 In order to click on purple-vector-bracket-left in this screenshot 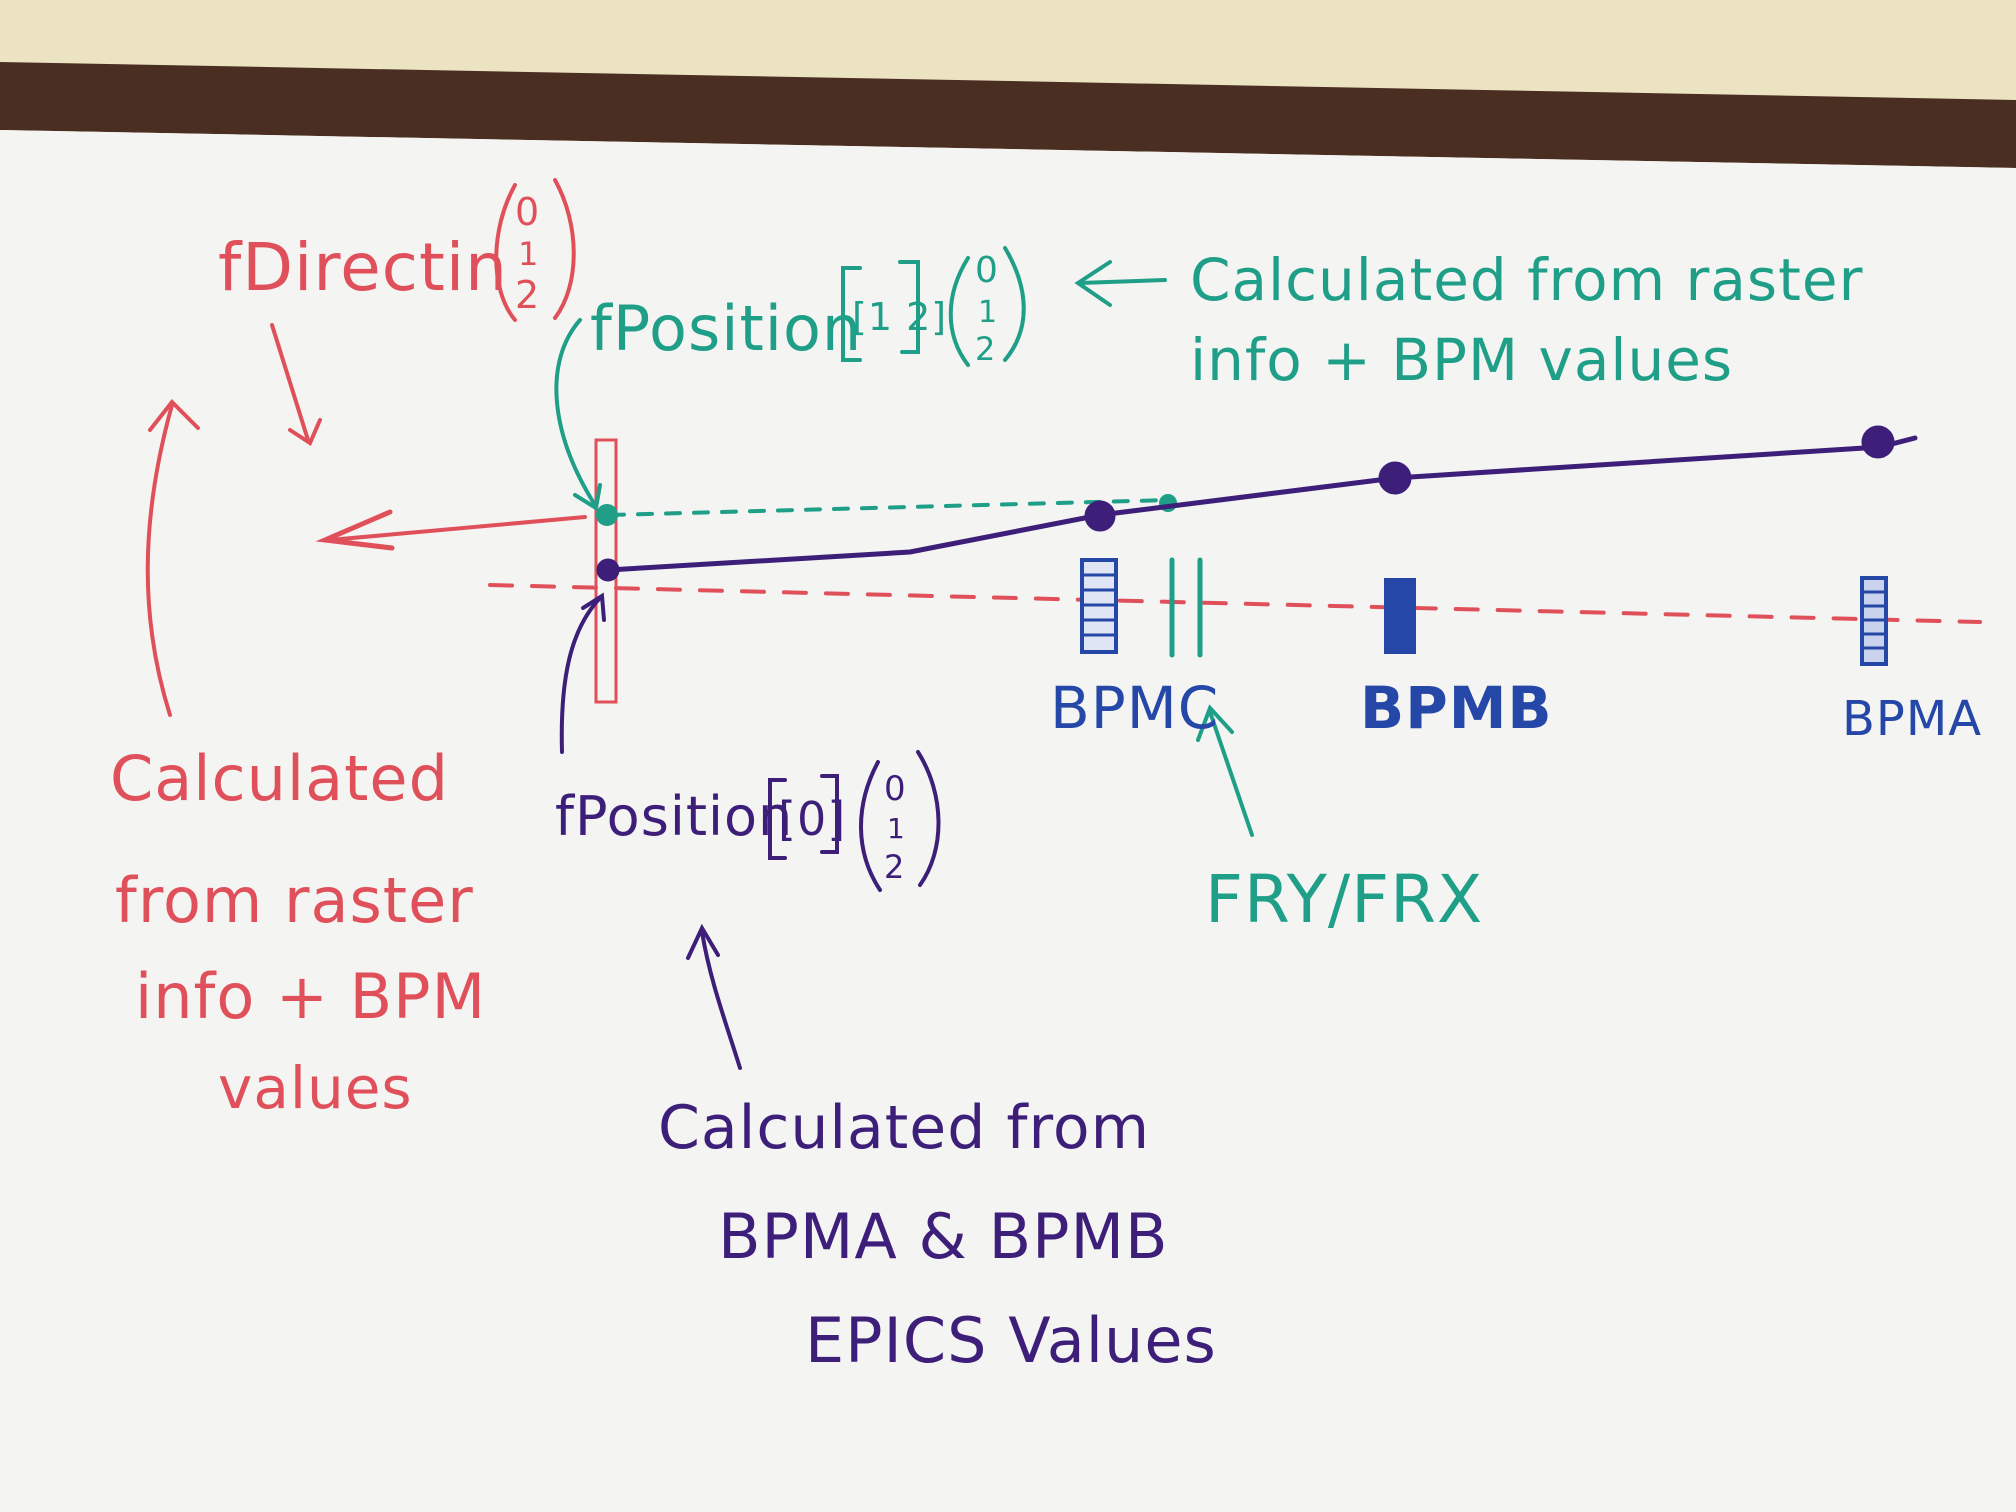, I will do `click(870, 826)`.